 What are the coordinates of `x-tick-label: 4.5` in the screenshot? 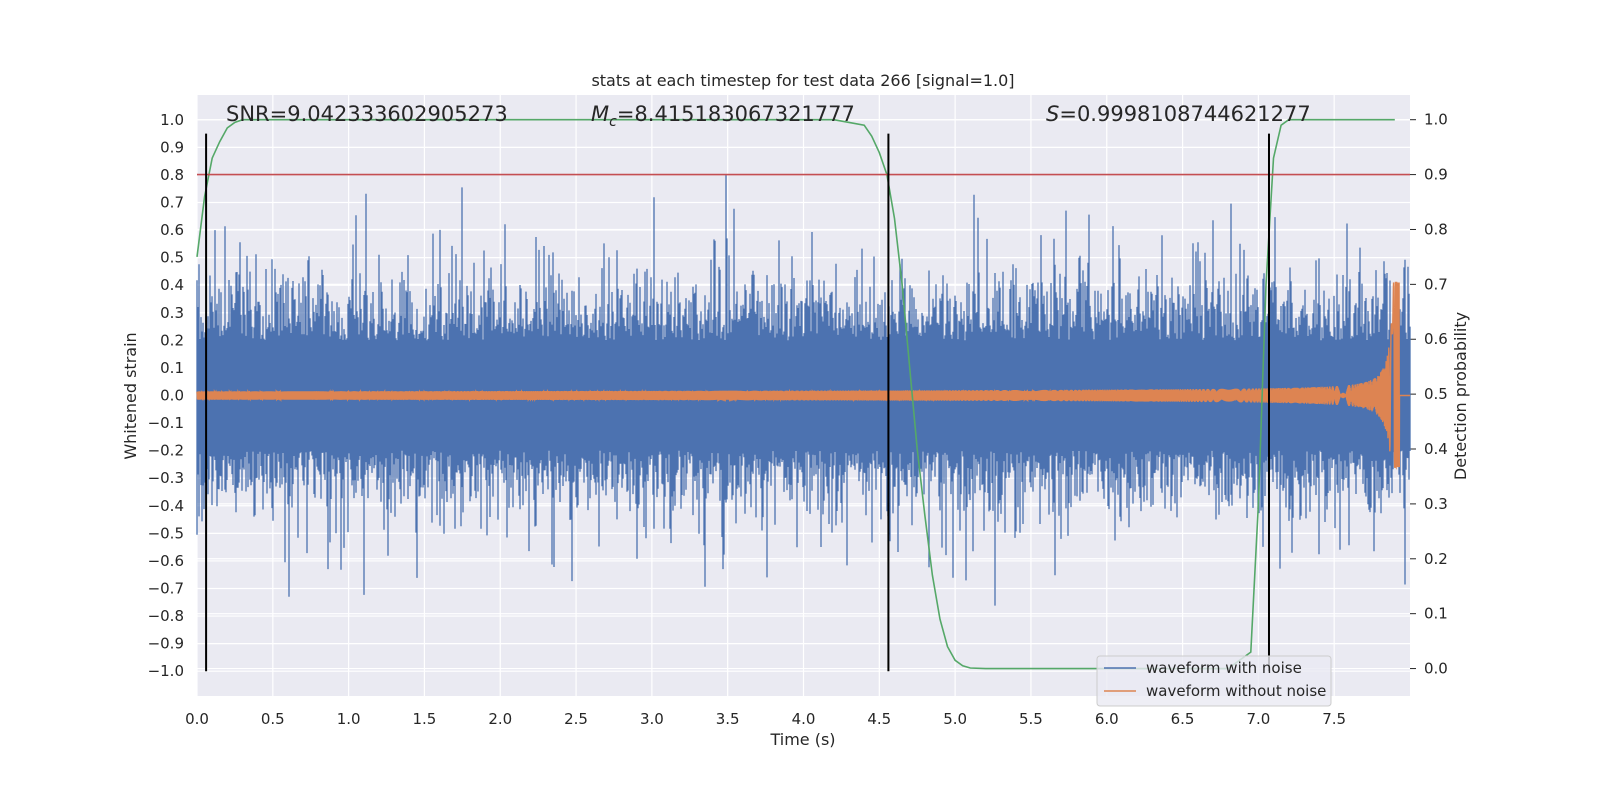 It's located at (879, 719).